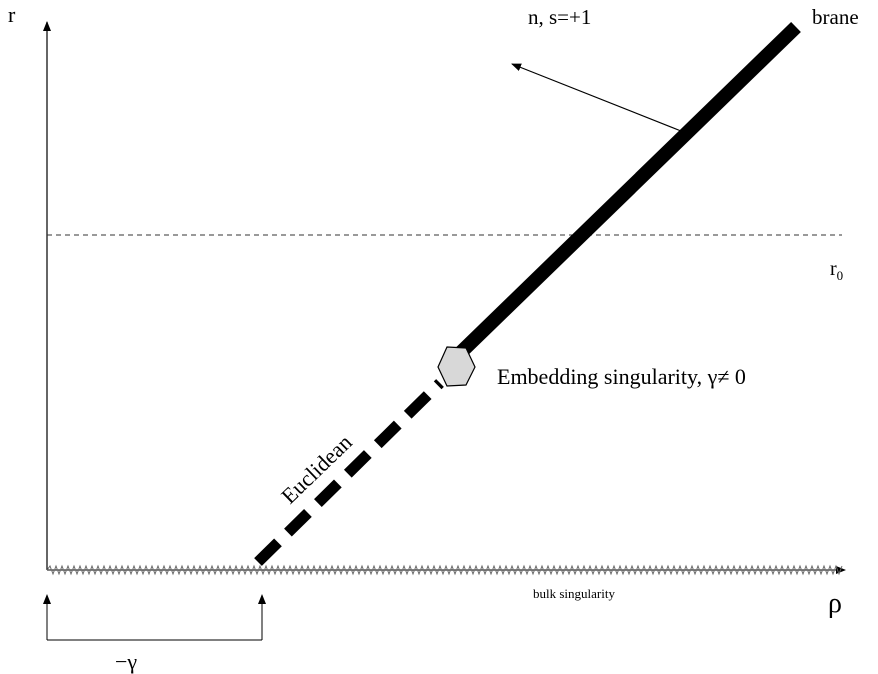 This screenshot has height=674, width=878. What do you see at coordinates (621, 376) in the screenshot?
I see `embedding-singularity-label: Embedding singularity, γ≠ 0` at bounding box center [621, 376].